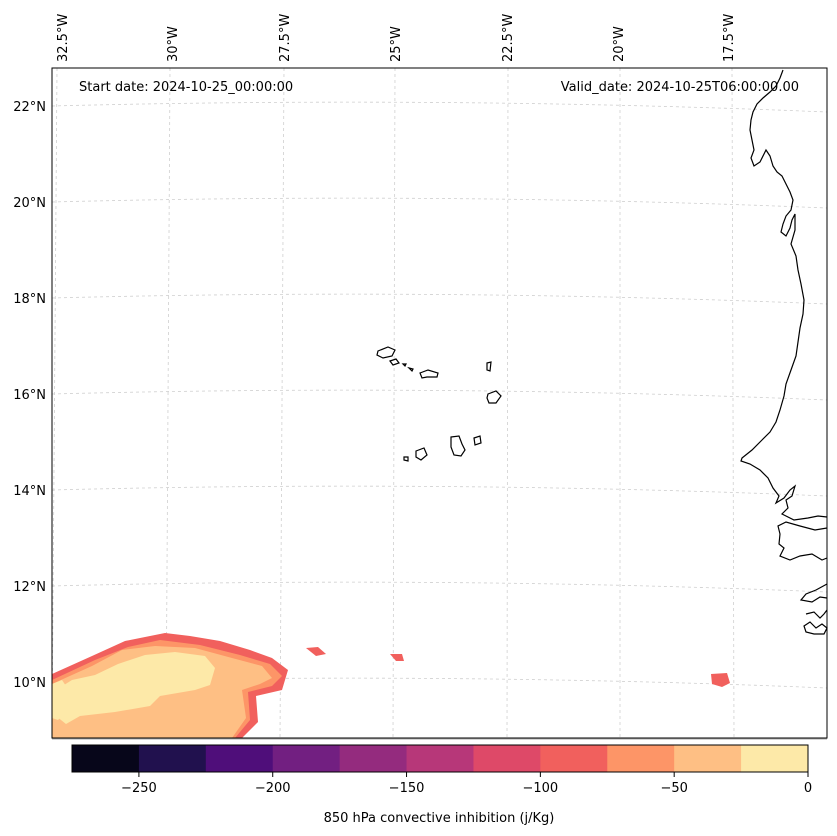 The image size is (837, 836). Describe the element at coordinates (396, 44) in the screenshot. I see `lon-label-25w: 25°W` at that location.